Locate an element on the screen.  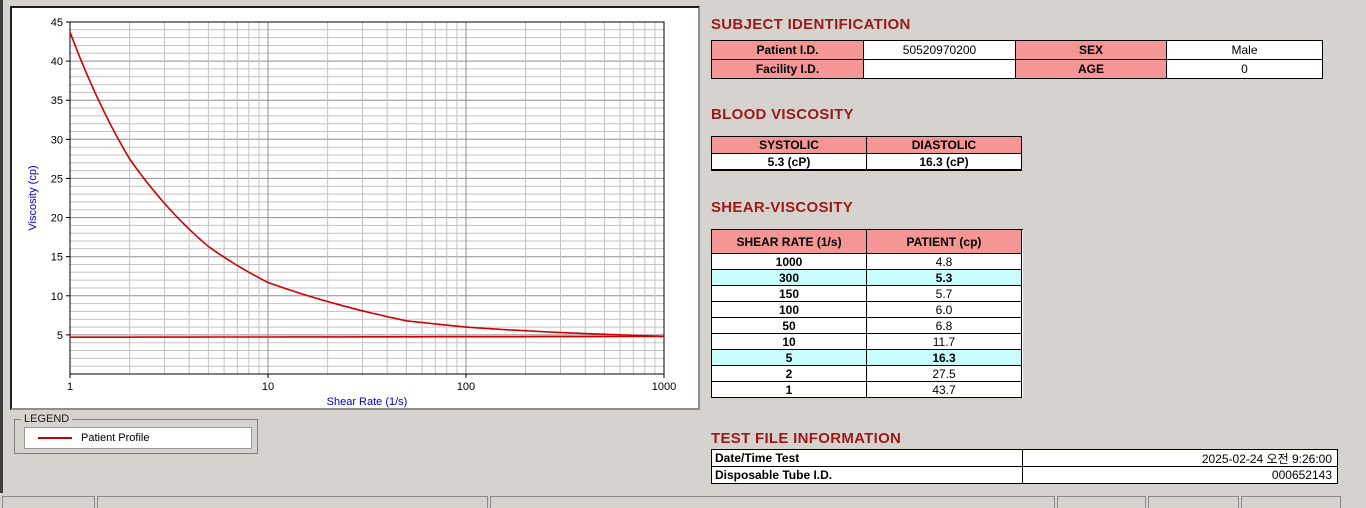
disposable-tube-id-value: 000652143 is located at coordinates (1180, 475).